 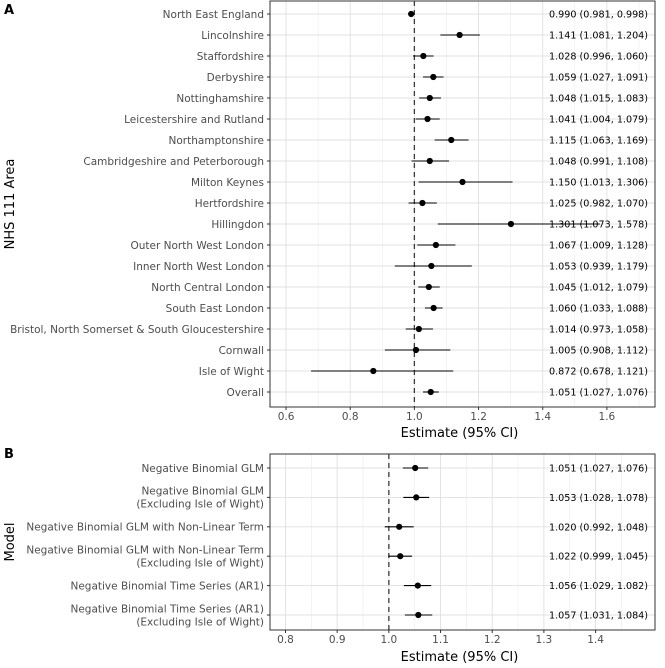 What do you see at coordinates (198, 267) in the screenshot?
I see `panel-a-y-label: Inner North West London` at bounding box center [198, 267].